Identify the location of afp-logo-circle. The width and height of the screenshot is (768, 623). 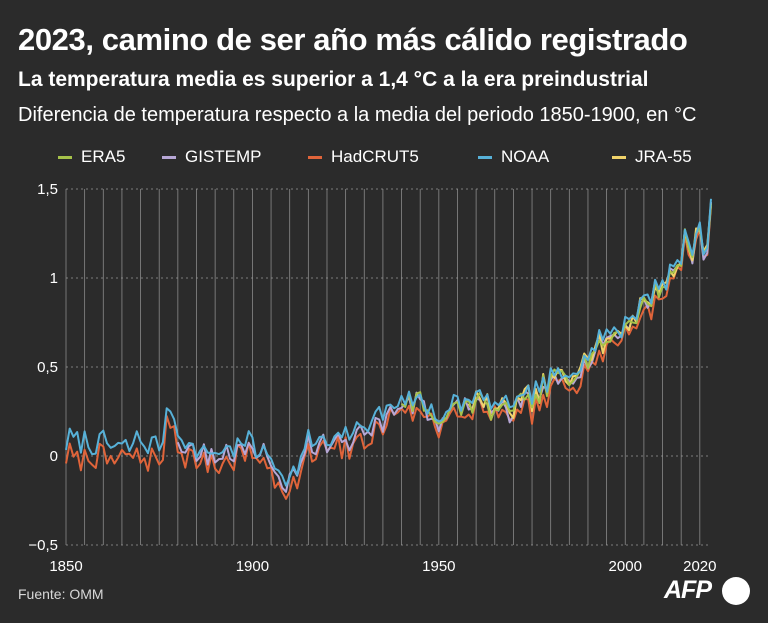
(736, 591).